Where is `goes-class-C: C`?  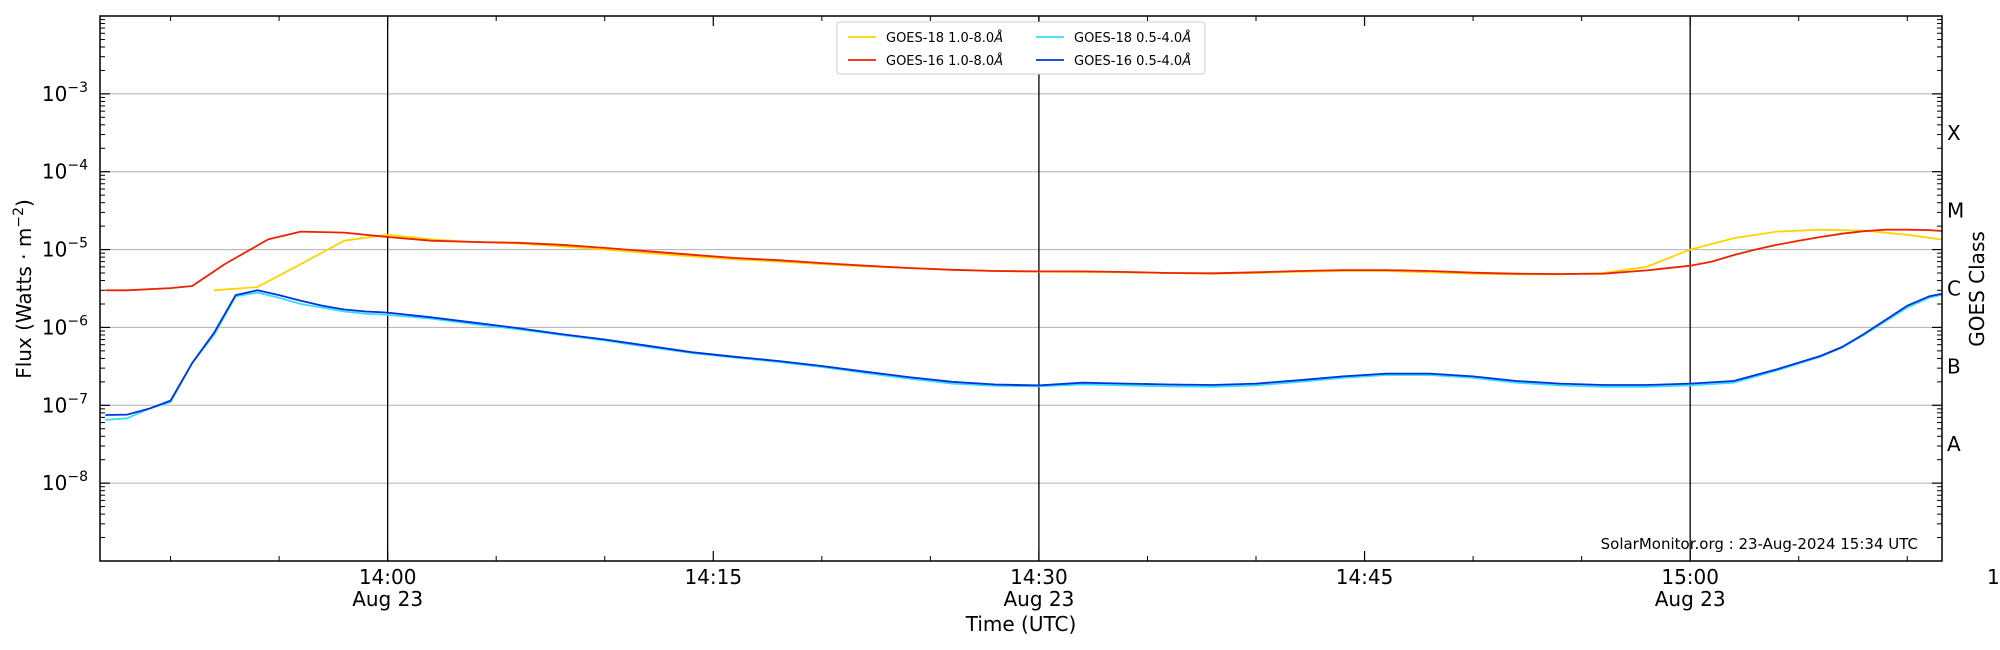
goes-class-C: C is located at coordinates (1954, 289).